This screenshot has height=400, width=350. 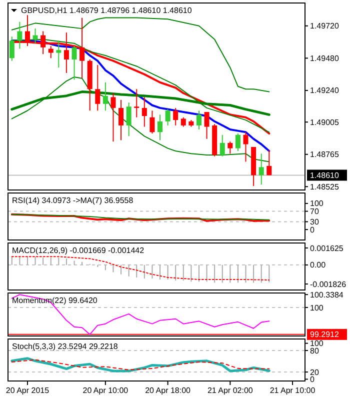 What do you see at coordinates (328, 284) in the screenshot?
I see `y-tick-label: -0.001826` at bounding box center [328, 284].